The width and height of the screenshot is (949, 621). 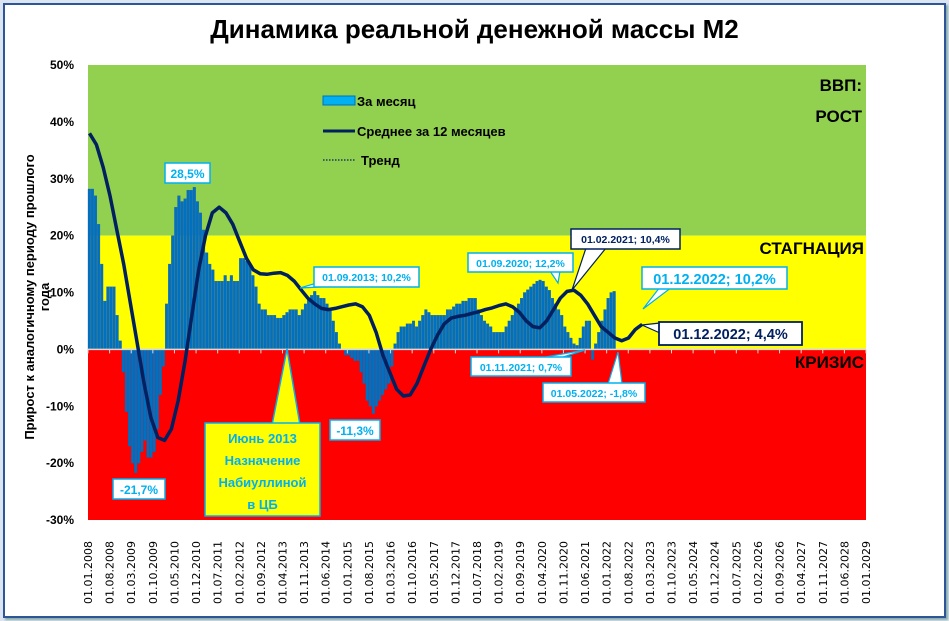 I want to click on x-tick-label: 01.09.2012, so click(x=261, y=572).